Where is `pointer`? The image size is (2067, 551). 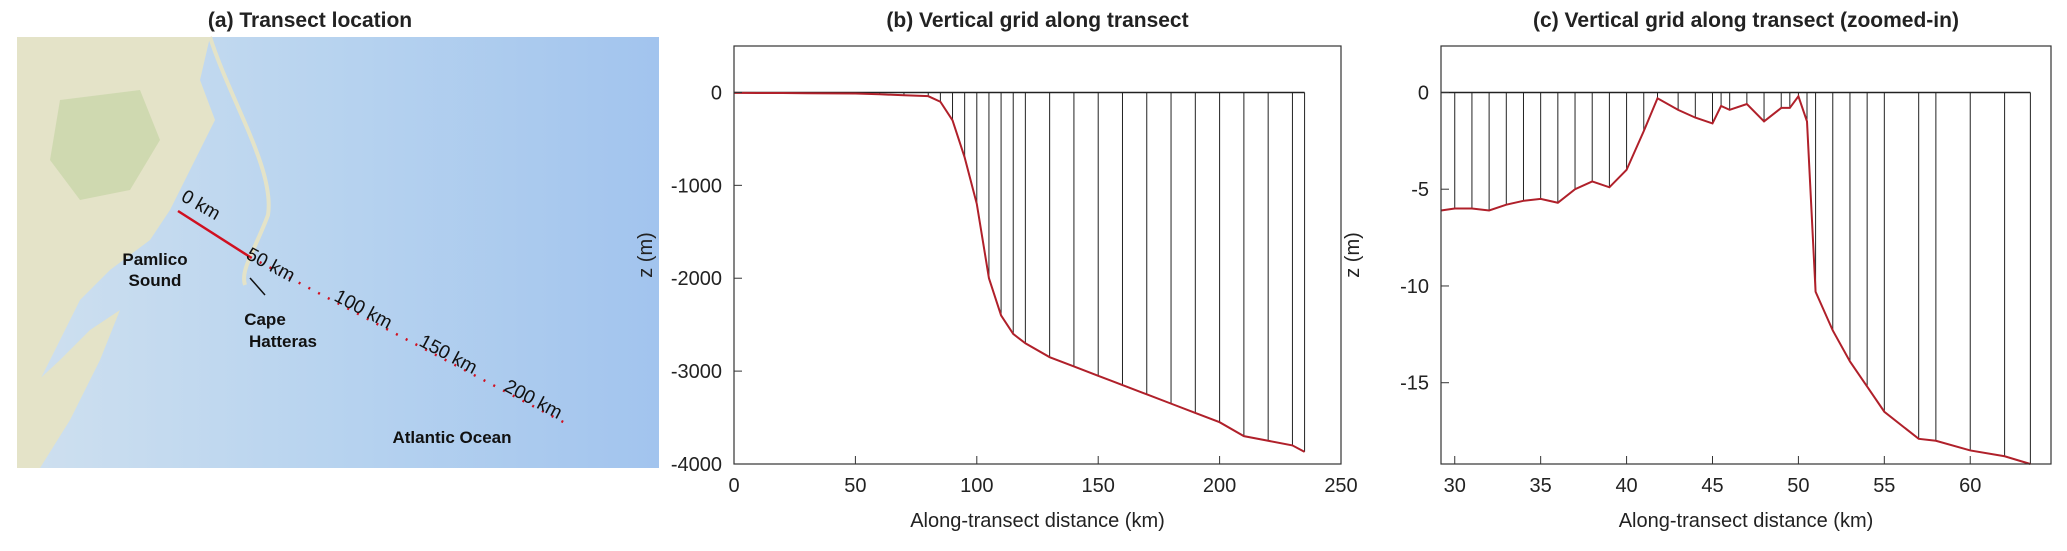 pointer is located at coordinates (257, 286).